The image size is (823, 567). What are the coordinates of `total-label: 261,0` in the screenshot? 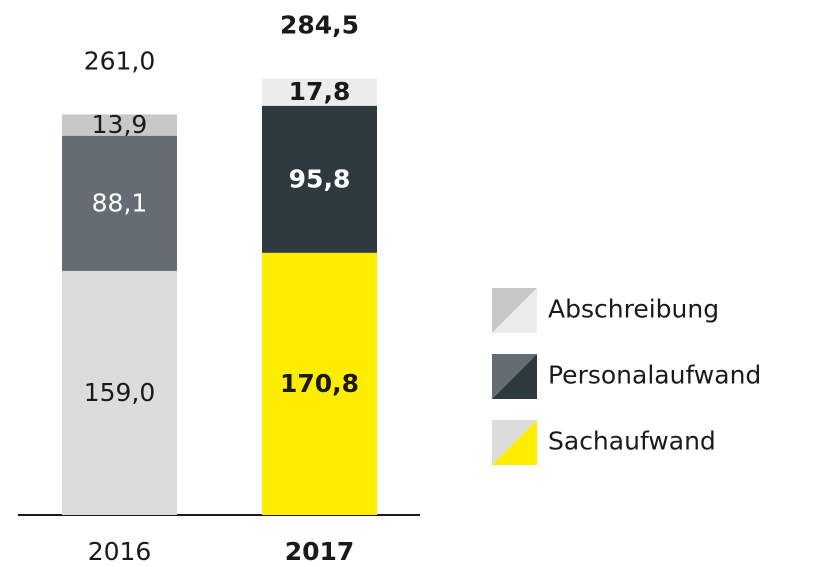 It's located at (120, 60).